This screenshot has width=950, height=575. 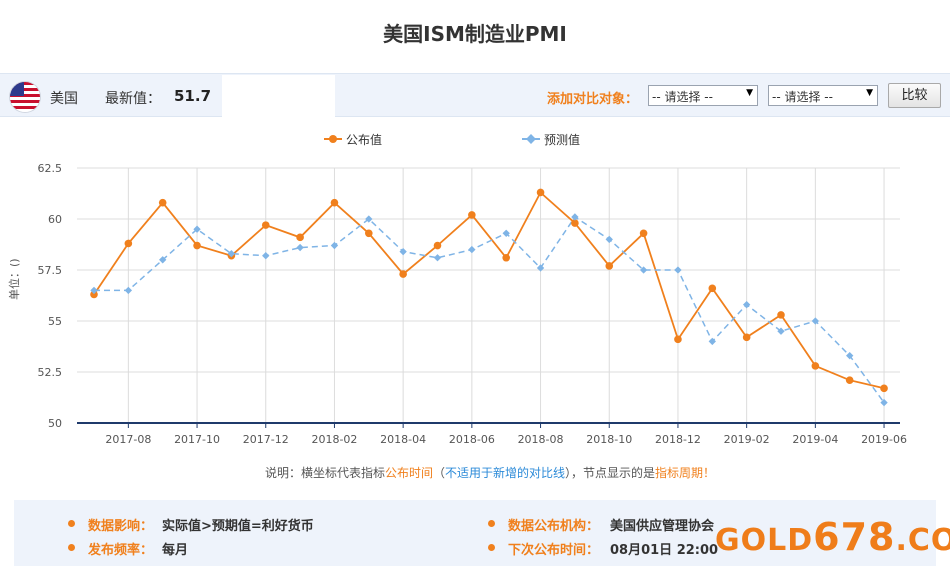 I want to click on x-tick-label: 2018-04, so click(x=403, y=439).